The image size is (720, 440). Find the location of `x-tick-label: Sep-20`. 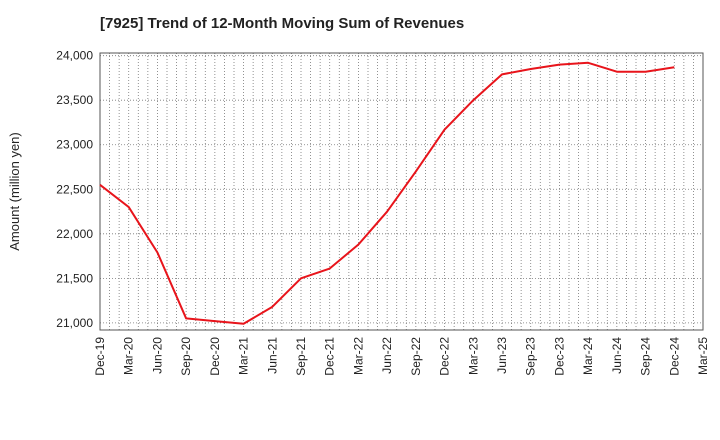

x-tick-label: Sep-20 is located at coordinates (186, 356).